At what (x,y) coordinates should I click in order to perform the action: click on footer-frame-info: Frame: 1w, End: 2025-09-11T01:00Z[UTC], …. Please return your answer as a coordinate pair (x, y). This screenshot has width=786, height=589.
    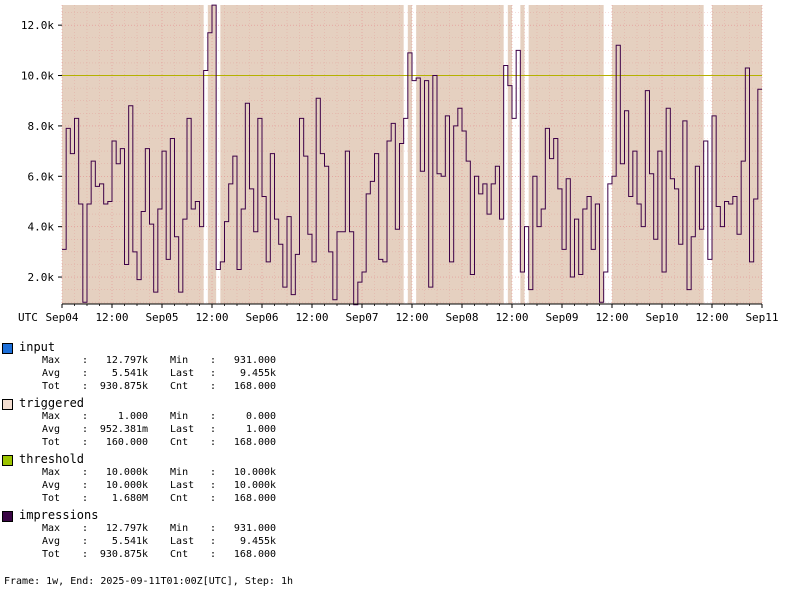
    Looking at the image, I should click on (148, 581).